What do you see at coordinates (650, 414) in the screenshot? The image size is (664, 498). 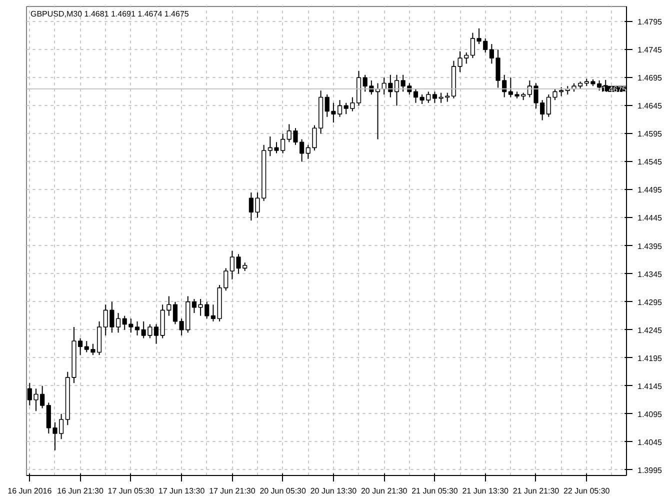 I see `y-tick-label: 1.4095` at bounding box center [650, 414].